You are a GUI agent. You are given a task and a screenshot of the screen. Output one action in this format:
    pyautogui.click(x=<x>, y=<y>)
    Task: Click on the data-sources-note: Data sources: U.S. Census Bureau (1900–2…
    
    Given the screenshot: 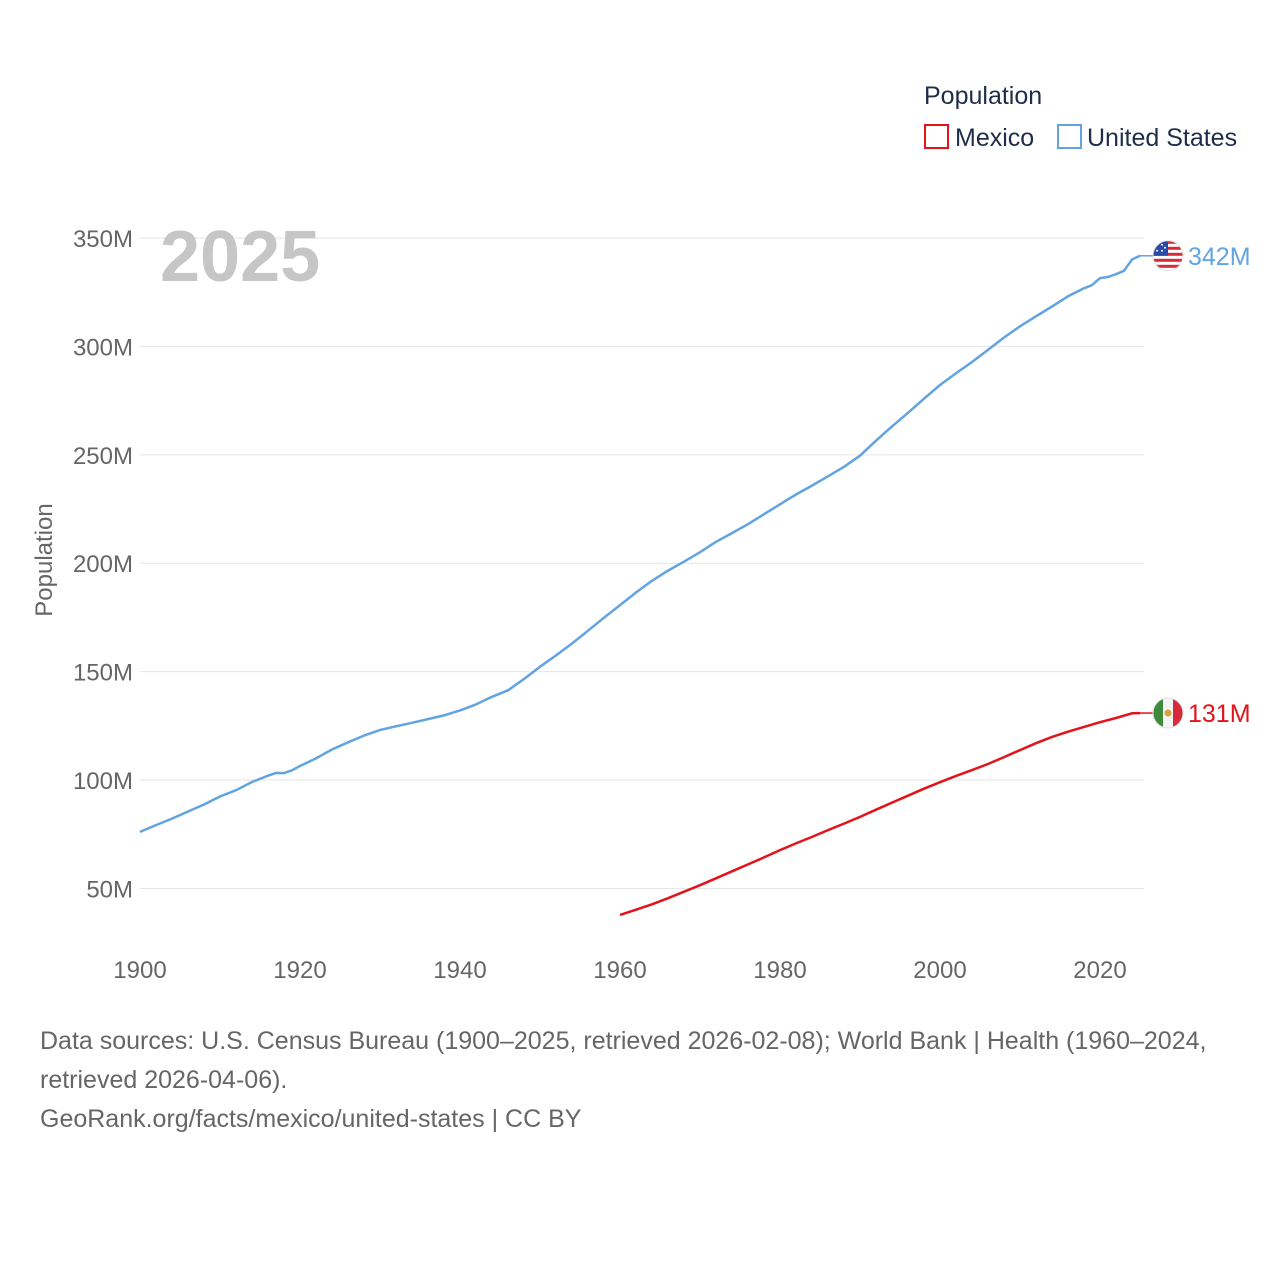 What is the action you would take?
    pyautogui.click(x=623, y=1060)
    